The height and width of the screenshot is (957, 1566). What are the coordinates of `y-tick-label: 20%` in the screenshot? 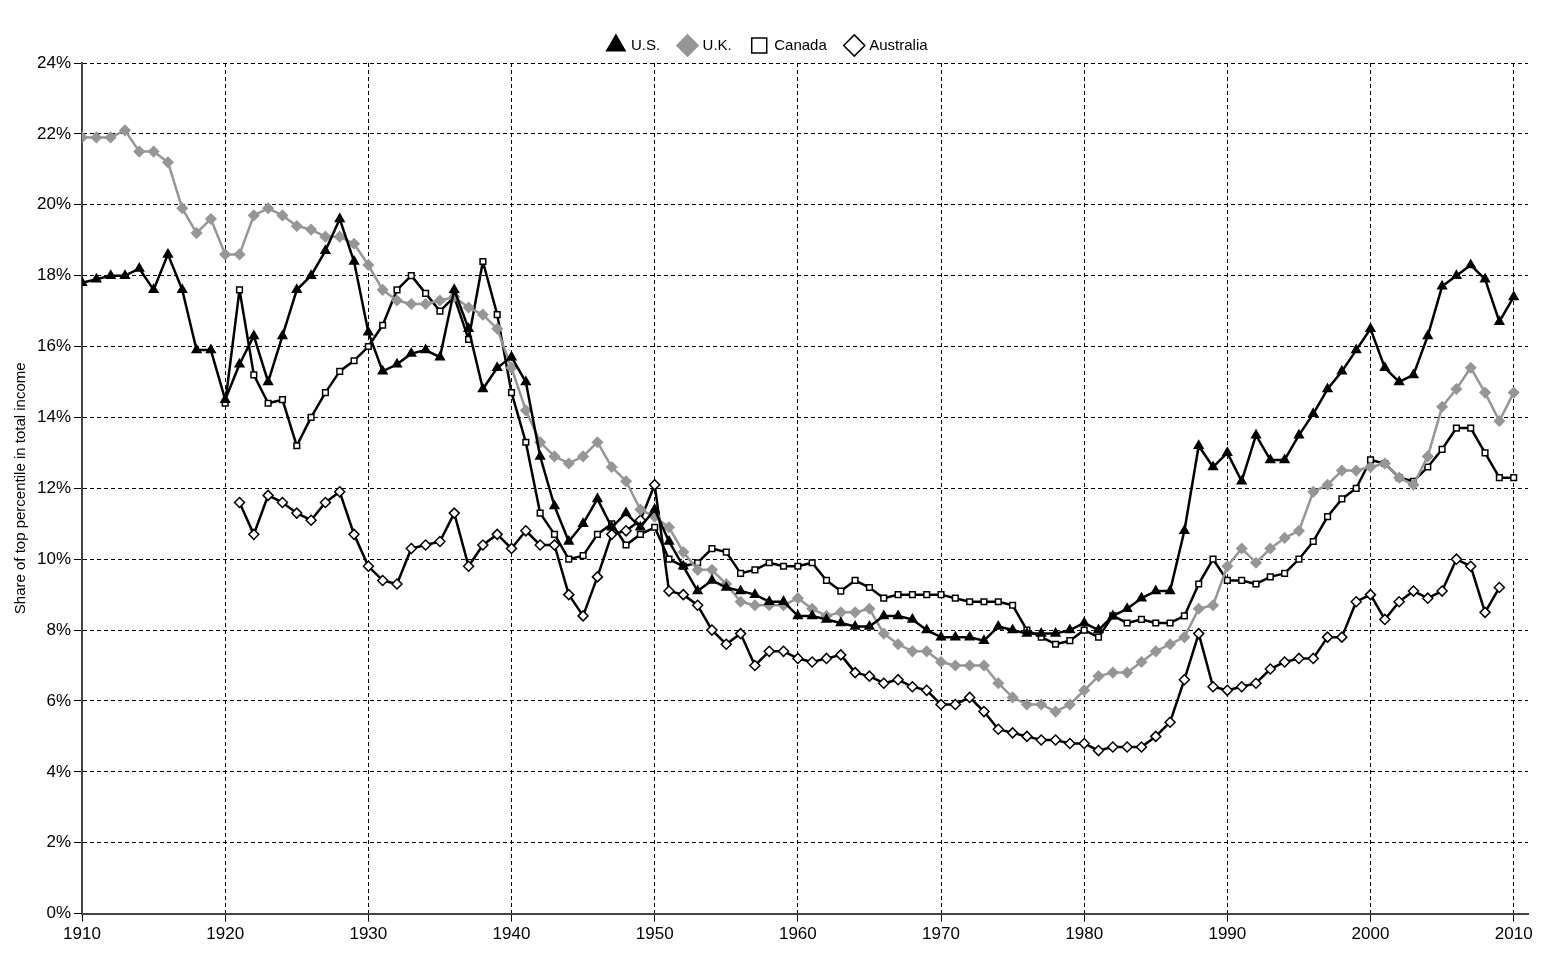 It's located at (54, 204).